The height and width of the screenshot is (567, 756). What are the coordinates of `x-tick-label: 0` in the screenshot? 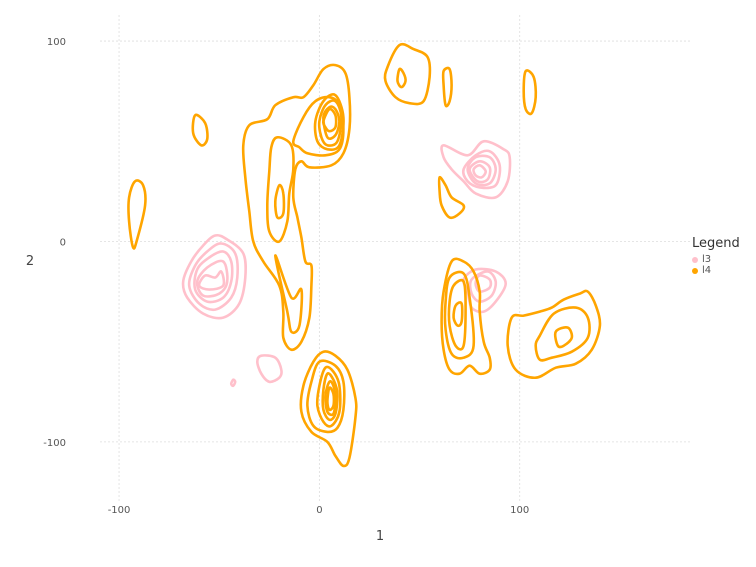 It's located at (319, 510).